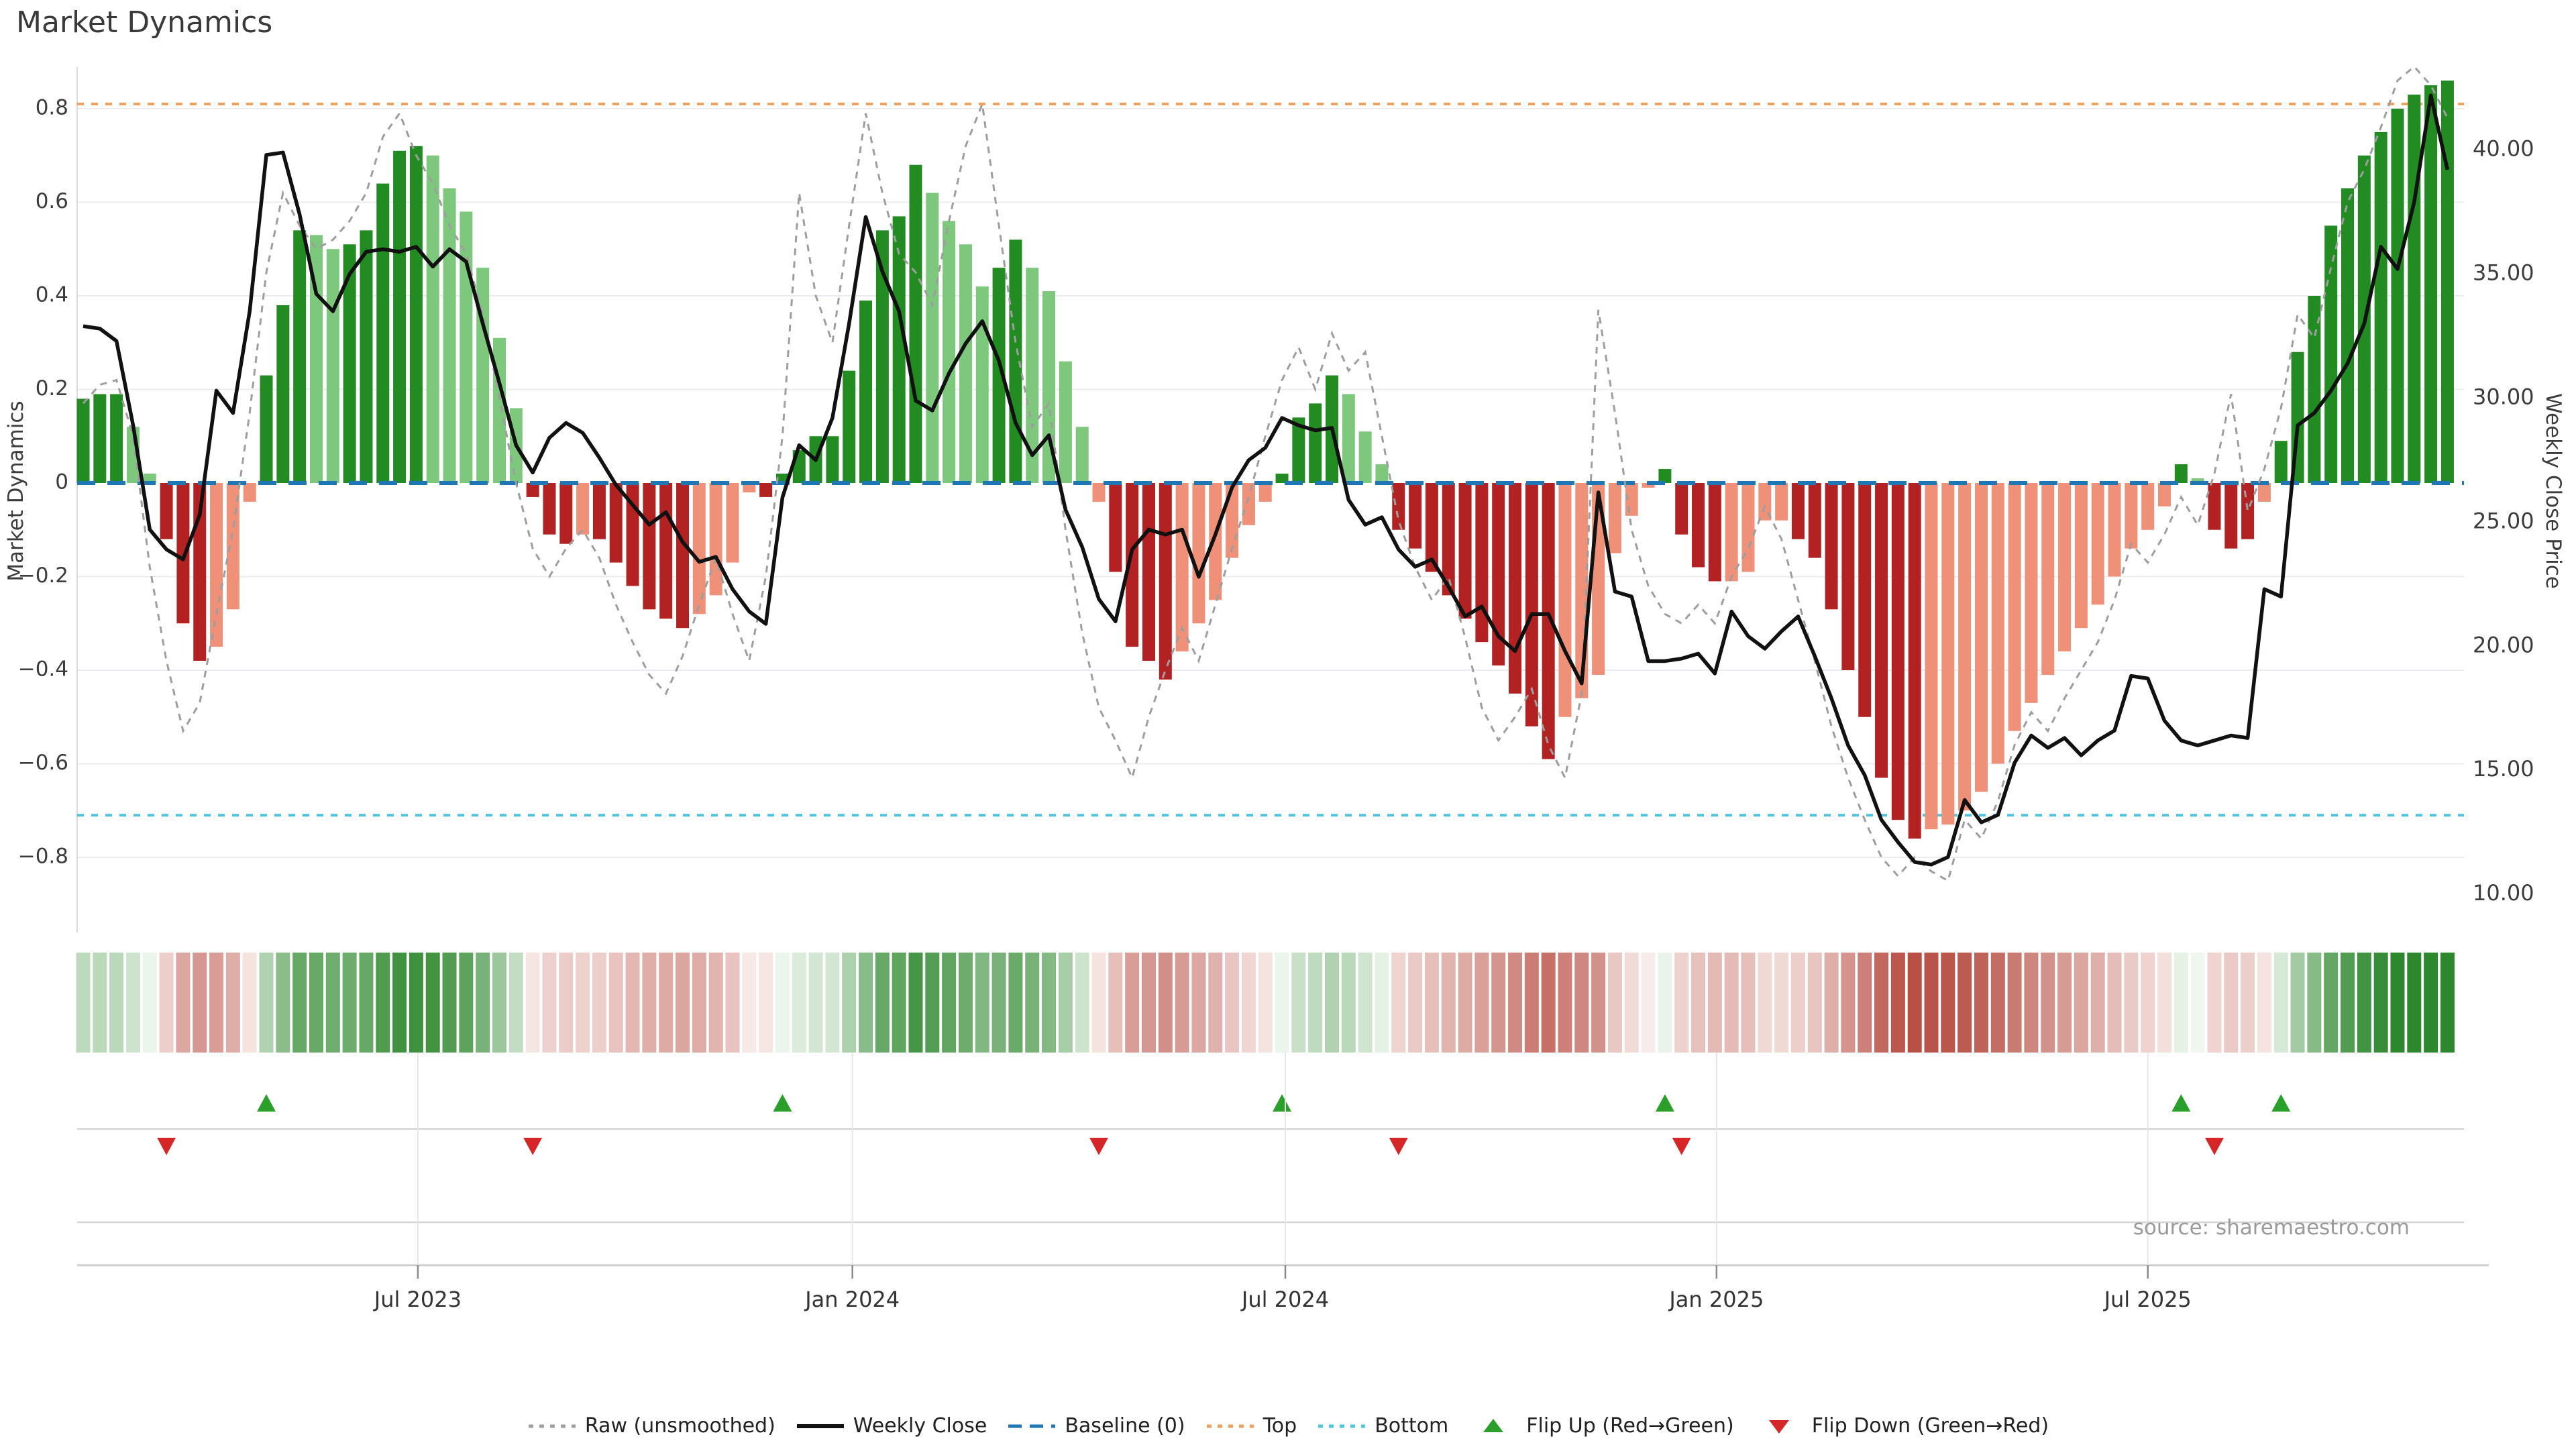  What do you see at coordinates (1342, 1426) in the screenshot?
I see `legend-line-swatch` at bounding box center [1342, 1426].